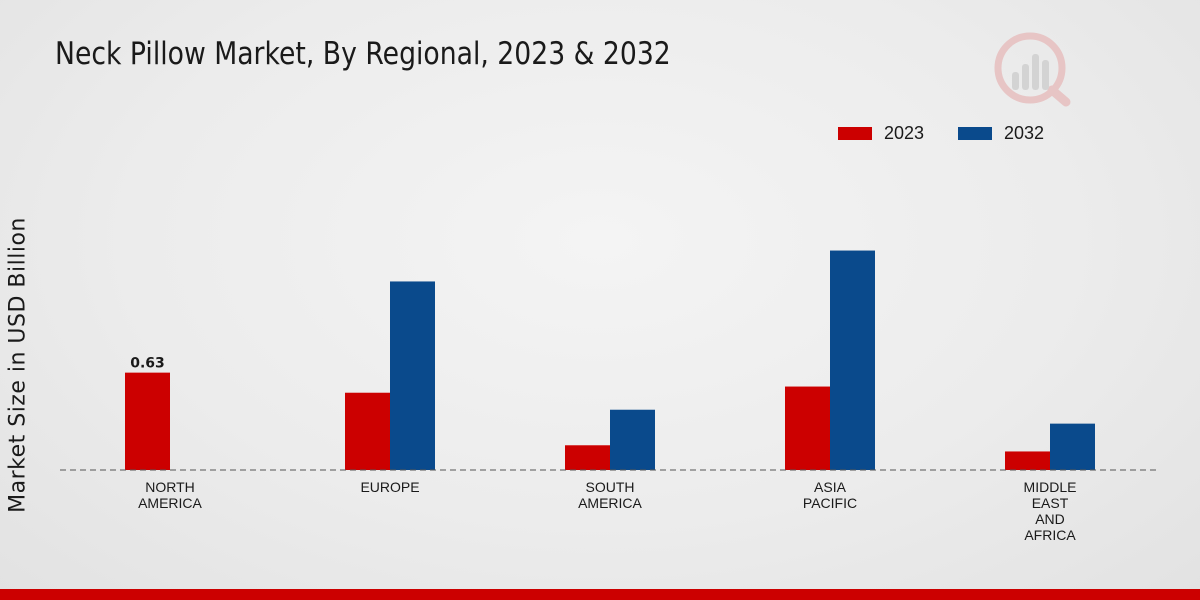  Describe the element at coordinates (830, 495) in the screenshot. I see `x-tick-label-3: ASIA PACIFIC` at that location.